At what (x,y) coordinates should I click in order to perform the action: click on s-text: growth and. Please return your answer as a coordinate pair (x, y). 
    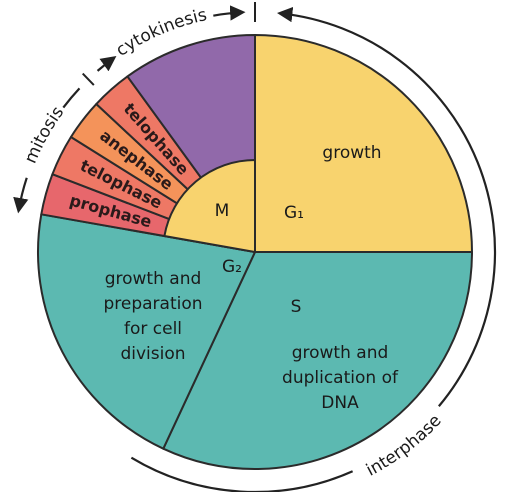
    Looking at the image, I should click on (340, 353).